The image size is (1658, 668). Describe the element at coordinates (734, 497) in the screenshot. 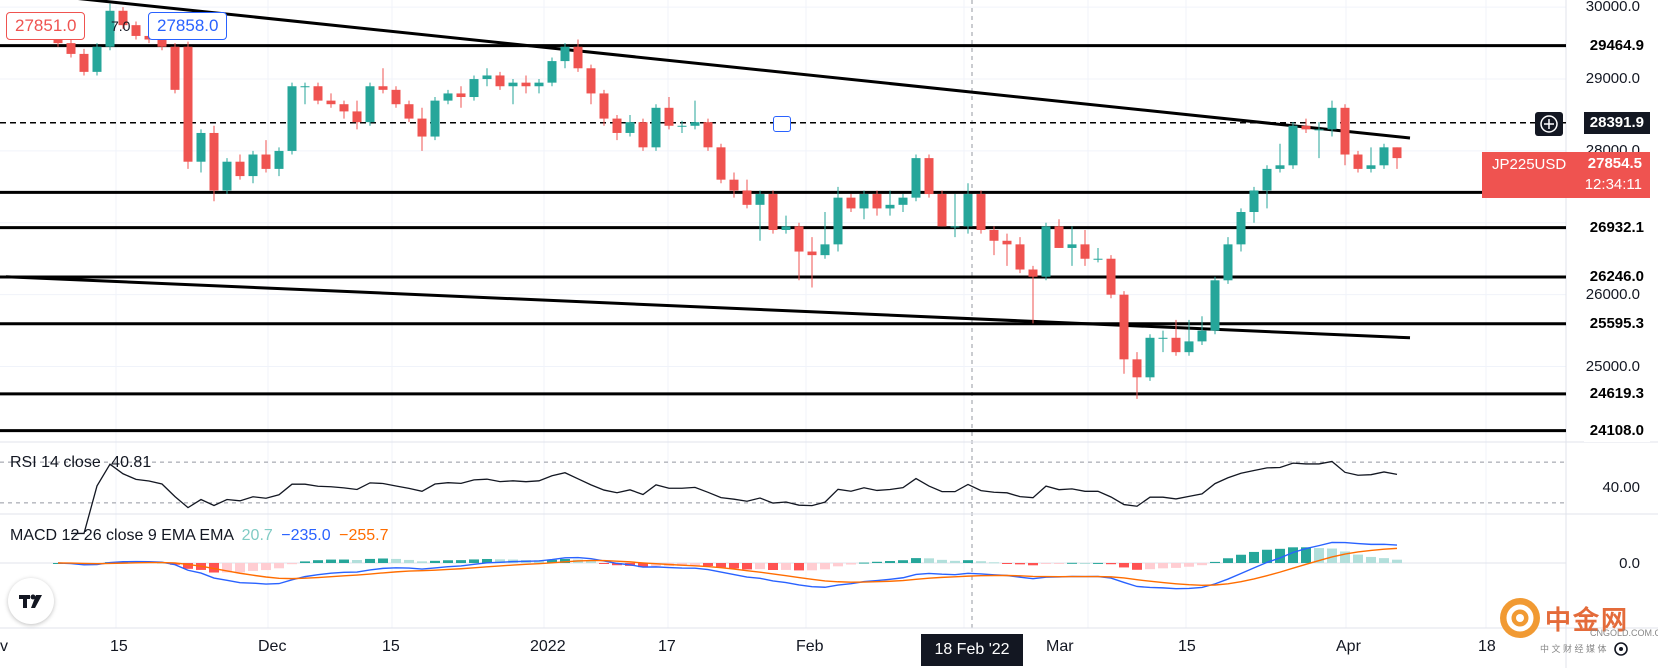

I see `rsi-line` at that location.